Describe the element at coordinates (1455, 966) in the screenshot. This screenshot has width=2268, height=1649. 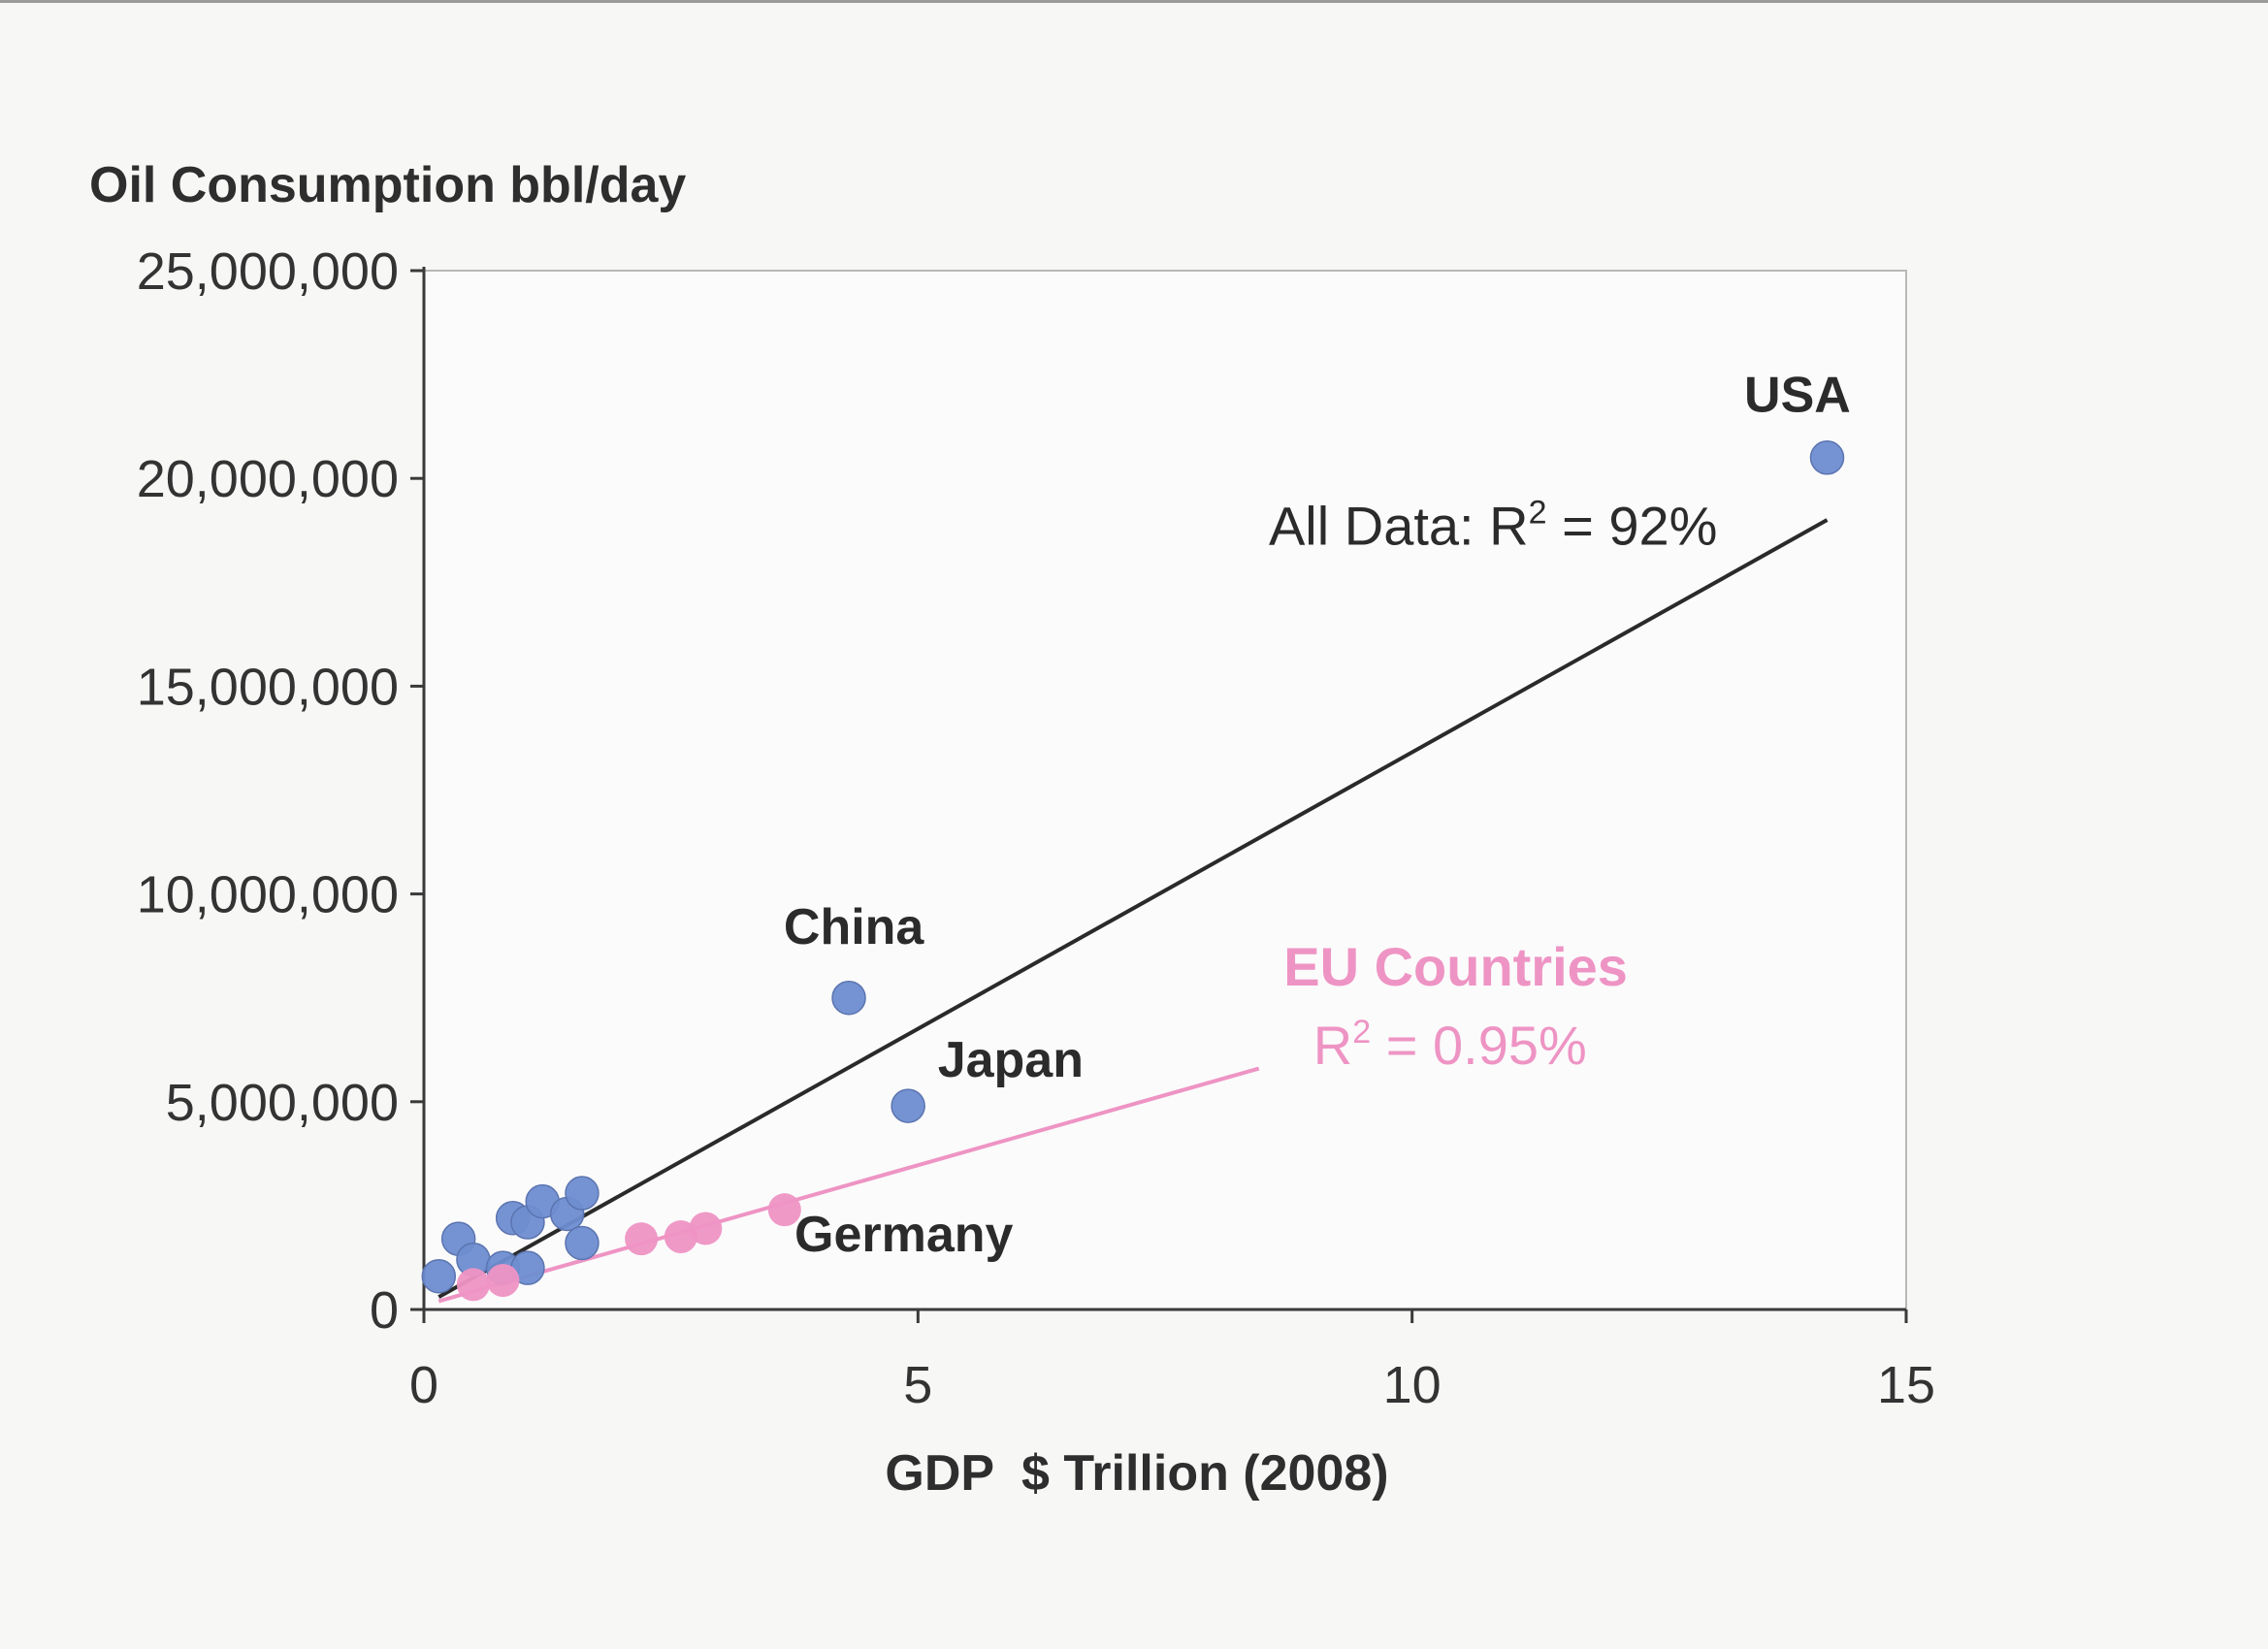
I see `annotation: EU Countries` at that location.